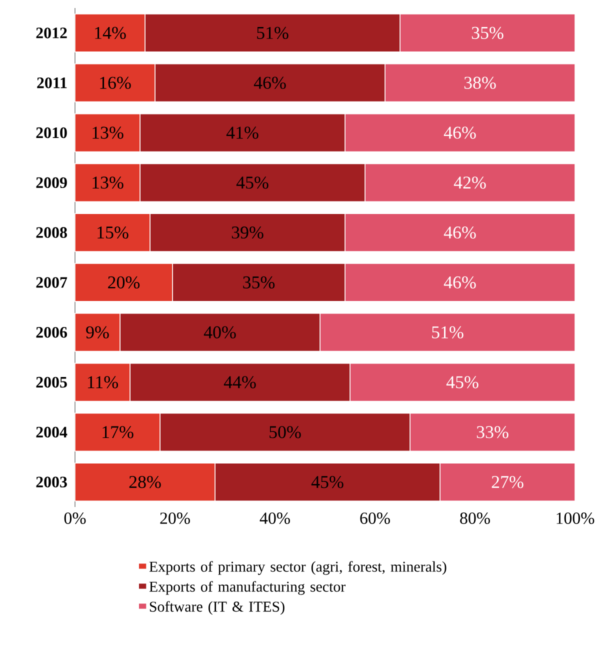 The height and width of the screenshot is (659, 601). Describe the element at coordinates (220, 332) in the screenshot. I see `data-label: 40%` at that location.